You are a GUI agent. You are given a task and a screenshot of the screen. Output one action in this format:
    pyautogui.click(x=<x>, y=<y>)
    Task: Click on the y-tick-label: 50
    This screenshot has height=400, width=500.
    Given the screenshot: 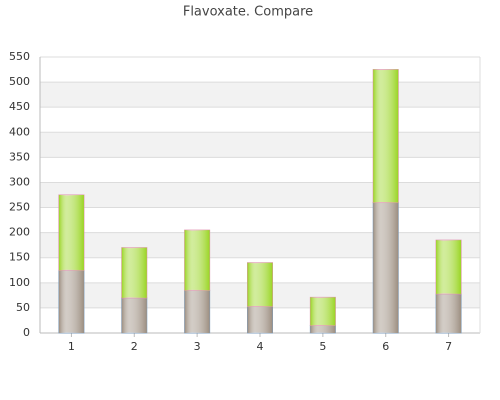 What is the action you would take?
    pyautogui.click(x=23, y=307)
    